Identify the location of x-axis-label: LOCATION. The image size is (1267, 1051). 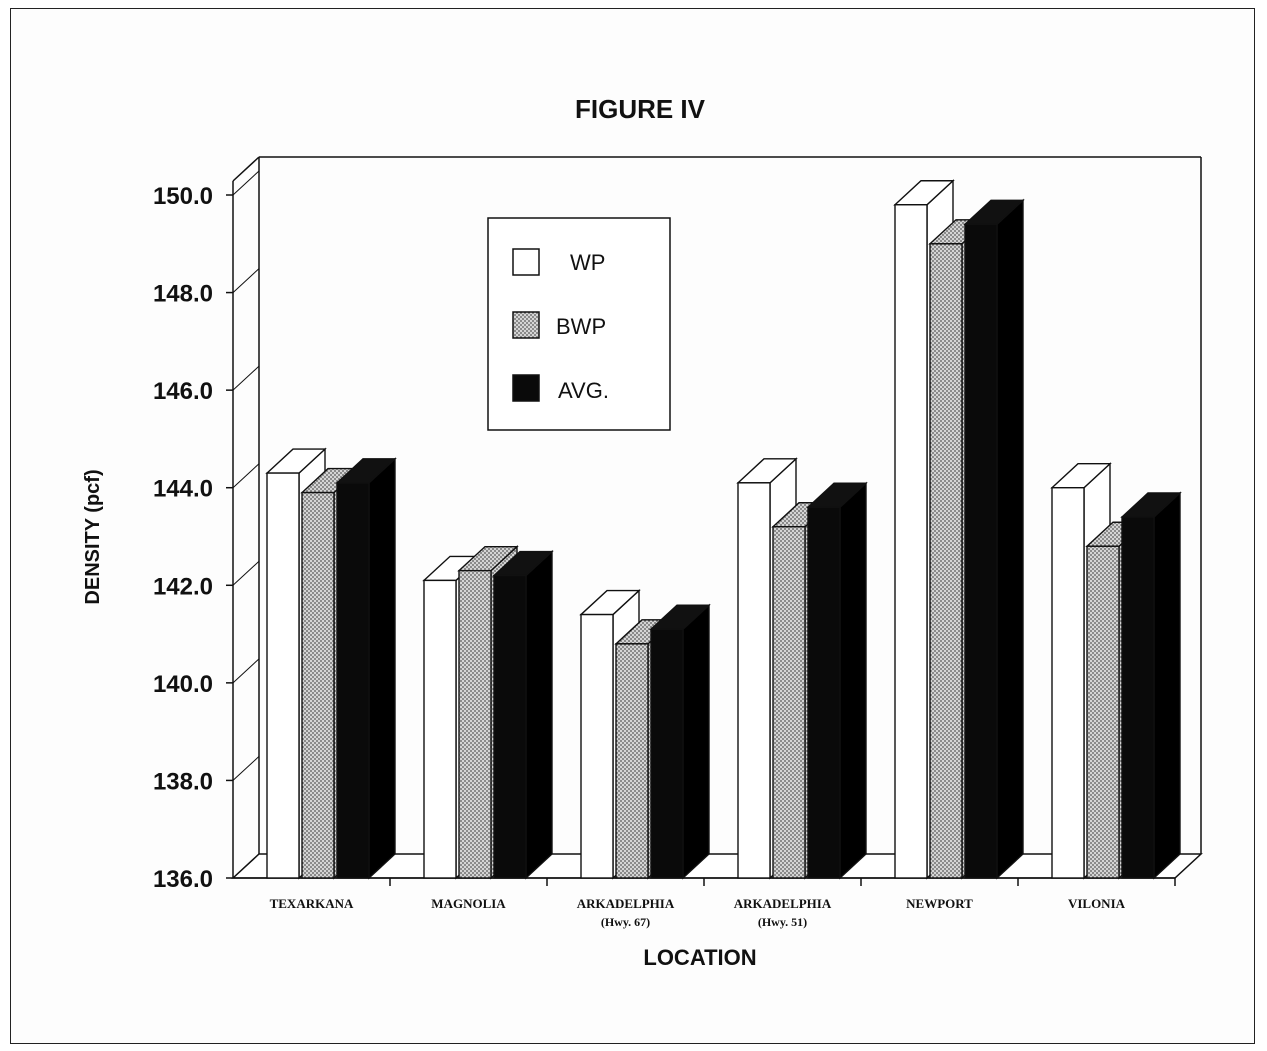
(699, 957).